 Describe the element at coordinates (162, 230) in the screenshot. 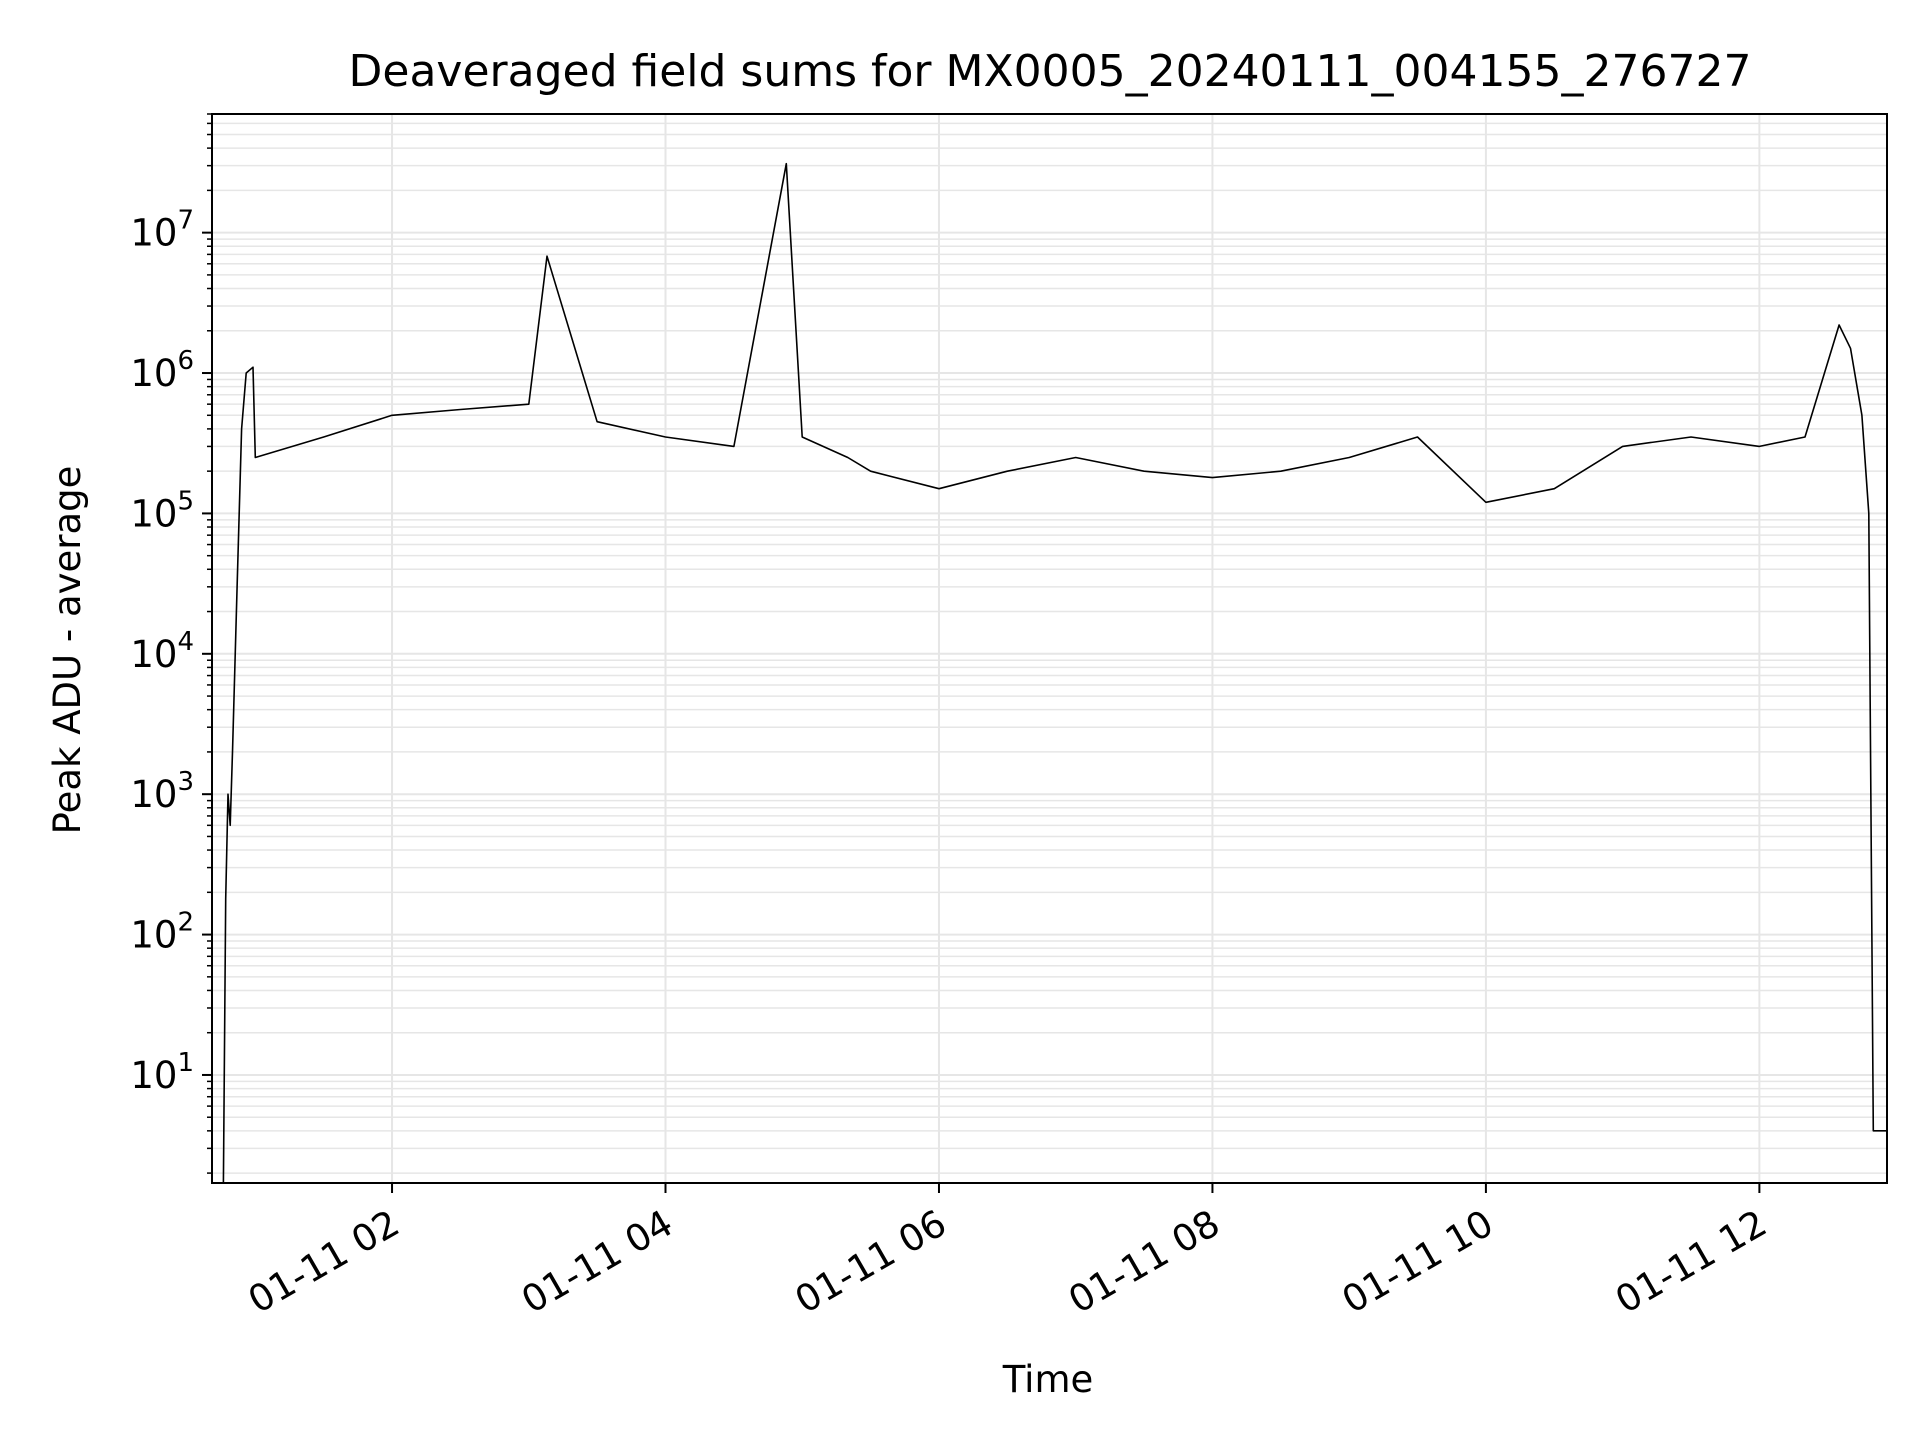

I see `y-tick-label: 10⁷` at that location.